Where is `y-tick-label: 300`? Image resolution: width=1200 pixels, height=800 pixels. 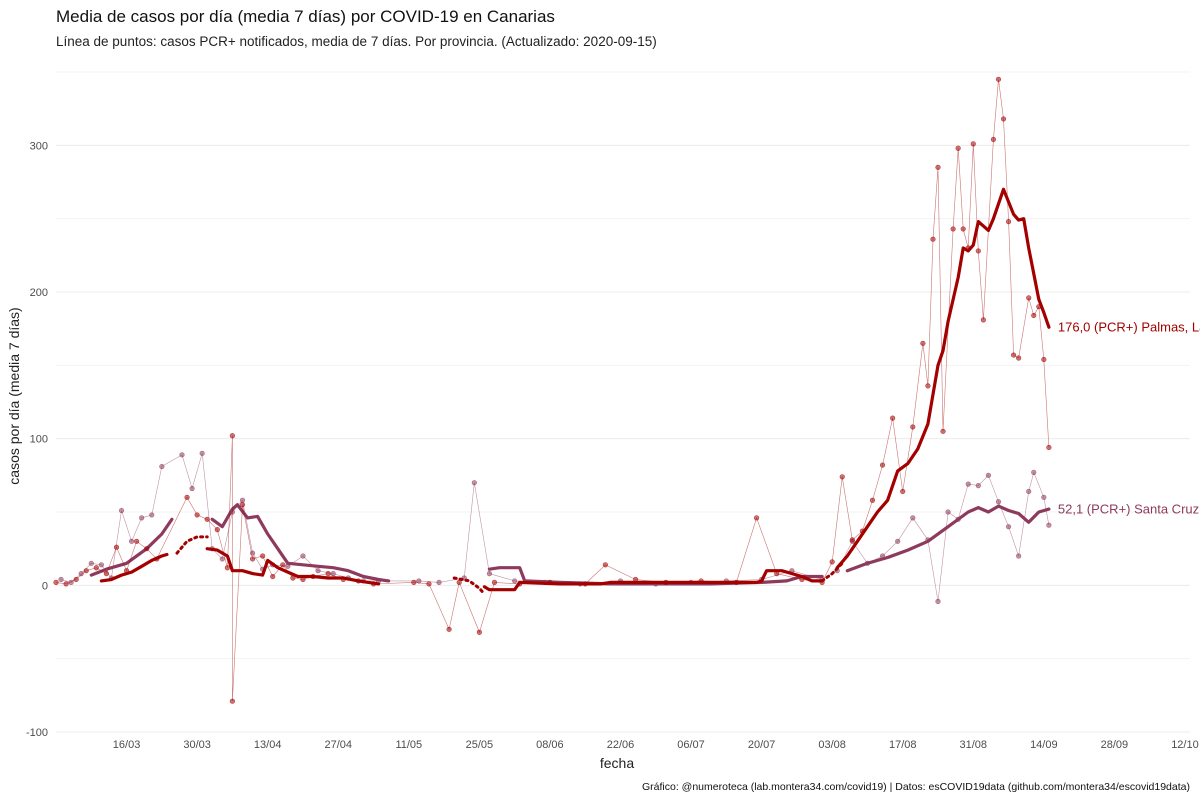 y-tick-label: 300 is located at coordinates (39, 146).